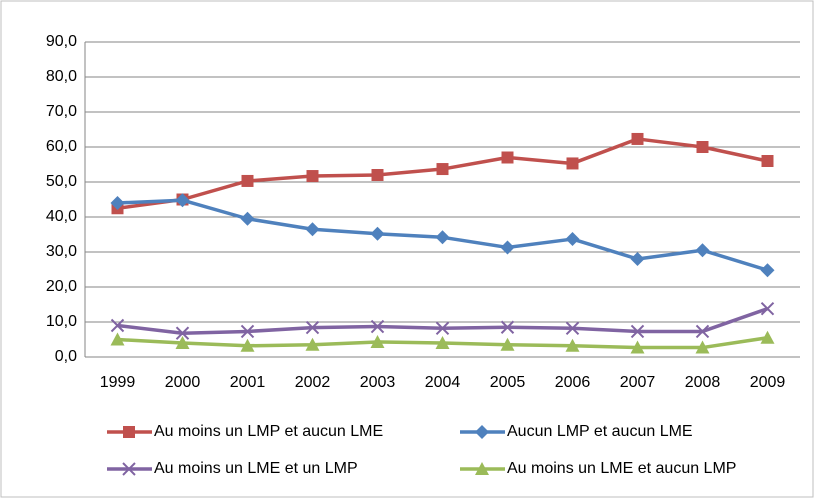 The height and width of the screenshot is (499, 815). Describe the element at coordinates (443, 382) in the screenshot. I see `x-tick-label: 2004` at that location.